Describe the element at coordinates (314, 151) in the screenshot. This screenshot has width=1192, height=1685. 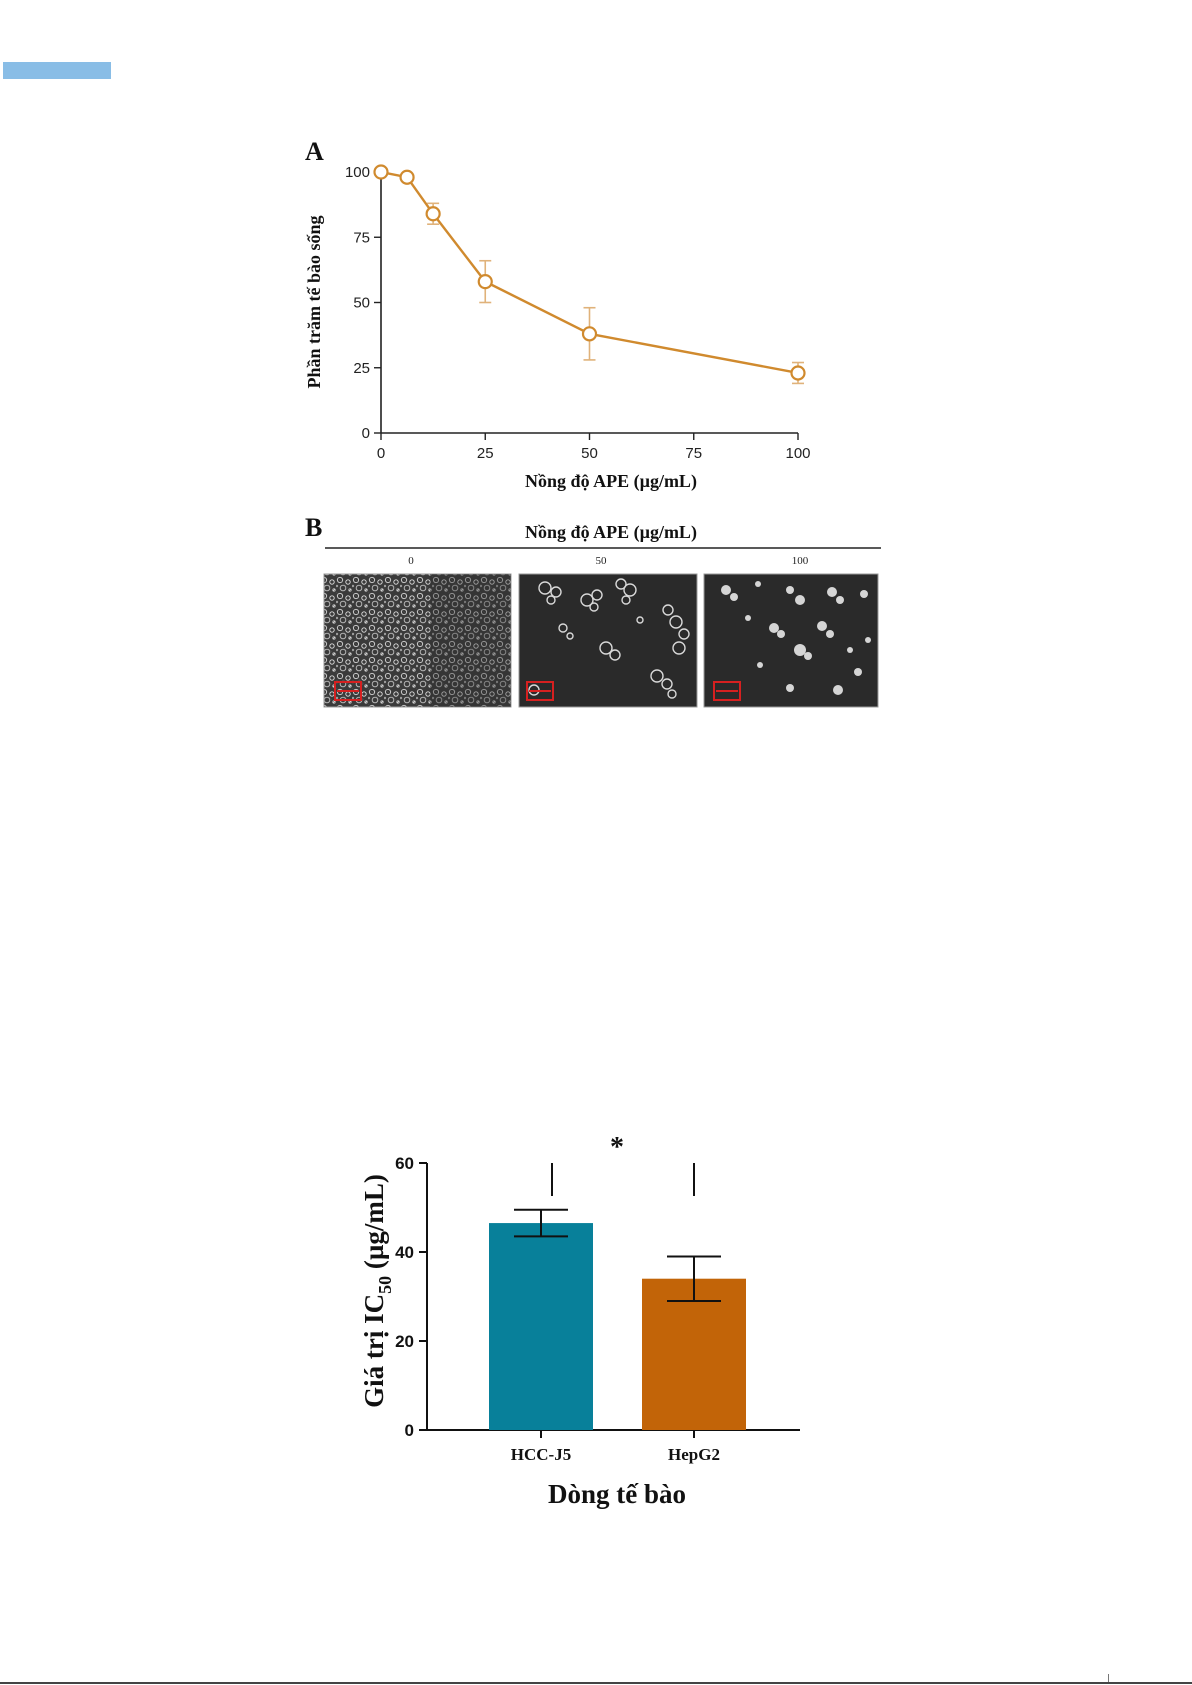
I see `panel-a-label: A` at that location.